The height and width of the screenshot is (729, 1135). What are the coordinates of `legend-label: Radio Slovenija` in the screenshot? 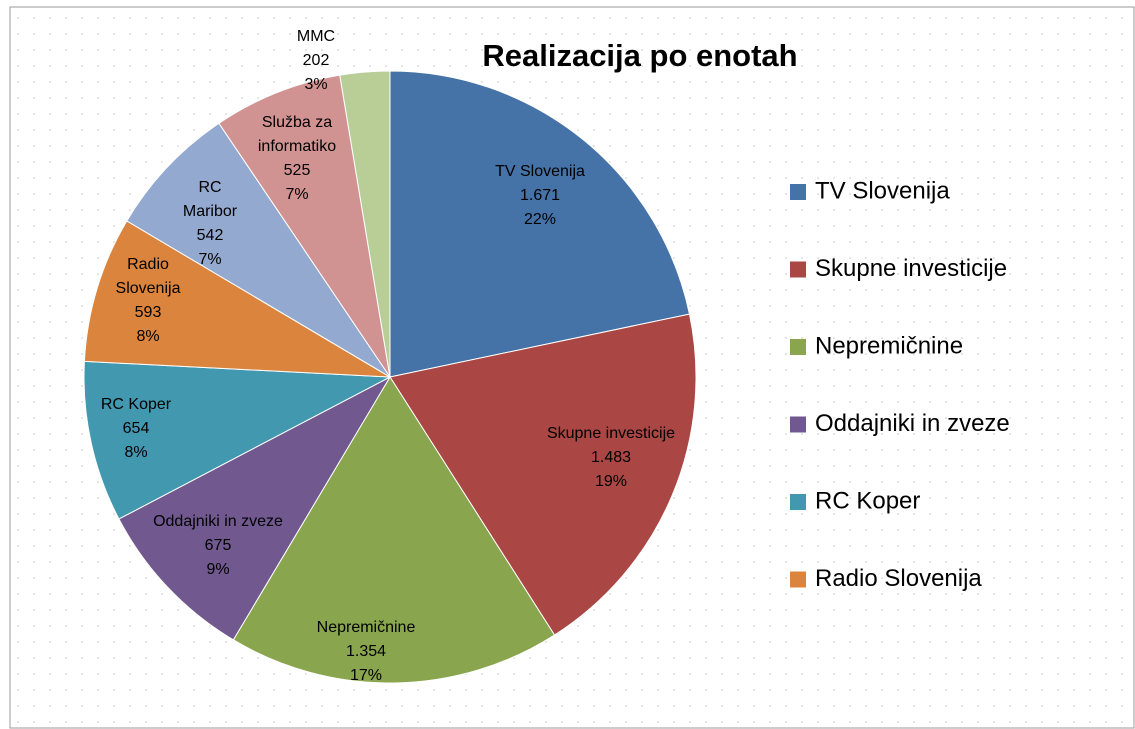 It's located at (898, 578).